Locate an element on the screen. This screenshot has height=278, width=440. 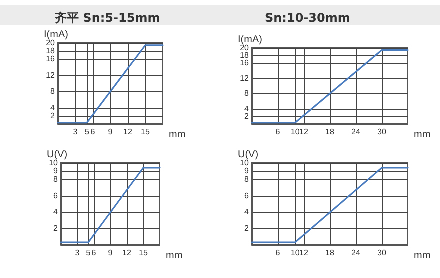
chart-title: 齐平 Sn:5-15mm is located at coordinates (107, 18).